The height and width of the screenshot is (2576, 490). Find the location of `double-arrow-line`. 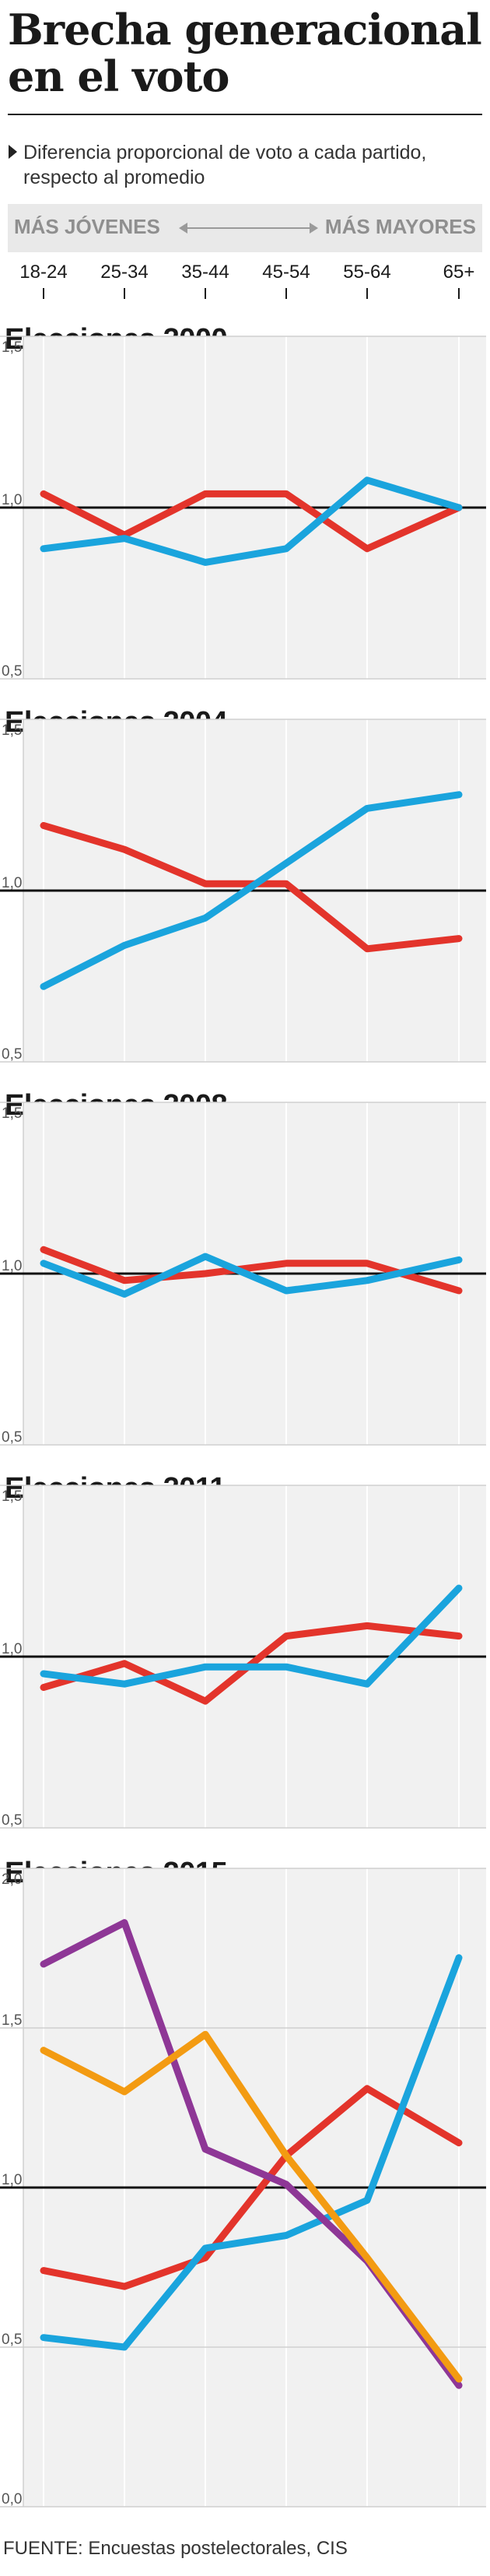

double-arrow-line is located at coordinates (248, 228).